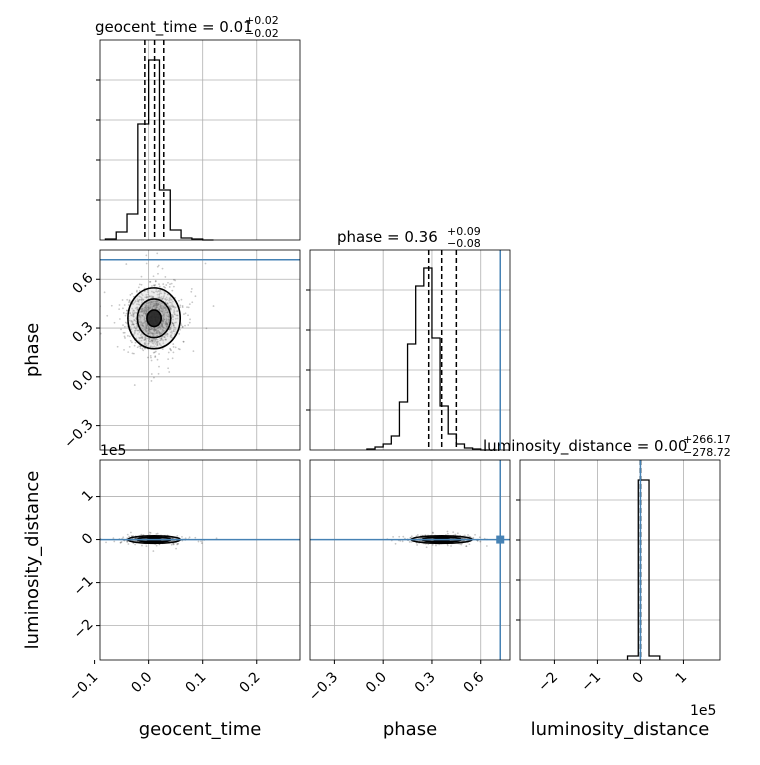 Image resolution: width=760 pixels, height=765 pixels. Describe the element at coordinates (620, 560) in the screenshot. I see `frame-p33` at that location.